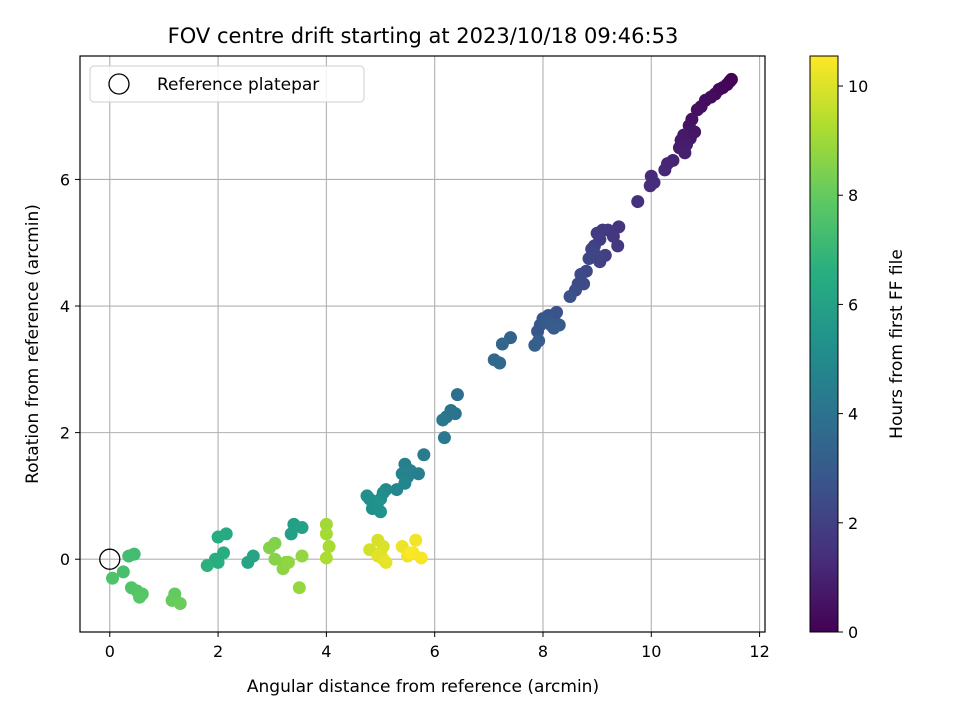 The width and height of the screenshot is (960, 720). Describe the element at coordinates (853, 359) in the screenshot. I see `colorbar-ticks: 0 2 4 6 8 10` at that location.